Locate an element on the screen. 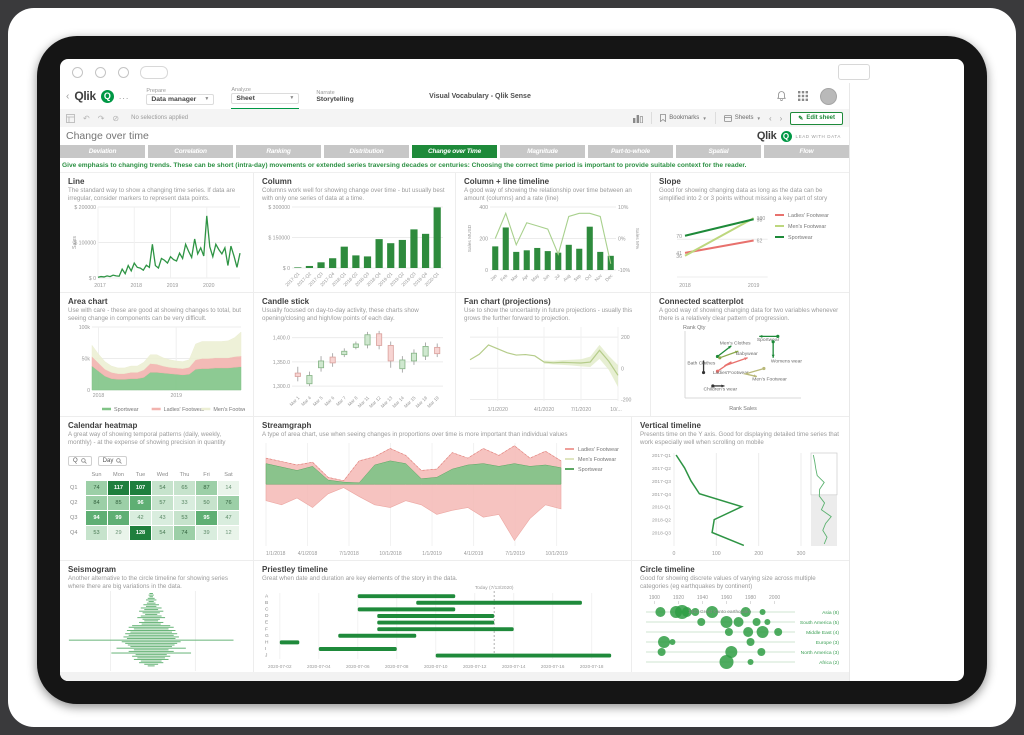  heatmap-cell: 42 is located at coordinates (140, 518).